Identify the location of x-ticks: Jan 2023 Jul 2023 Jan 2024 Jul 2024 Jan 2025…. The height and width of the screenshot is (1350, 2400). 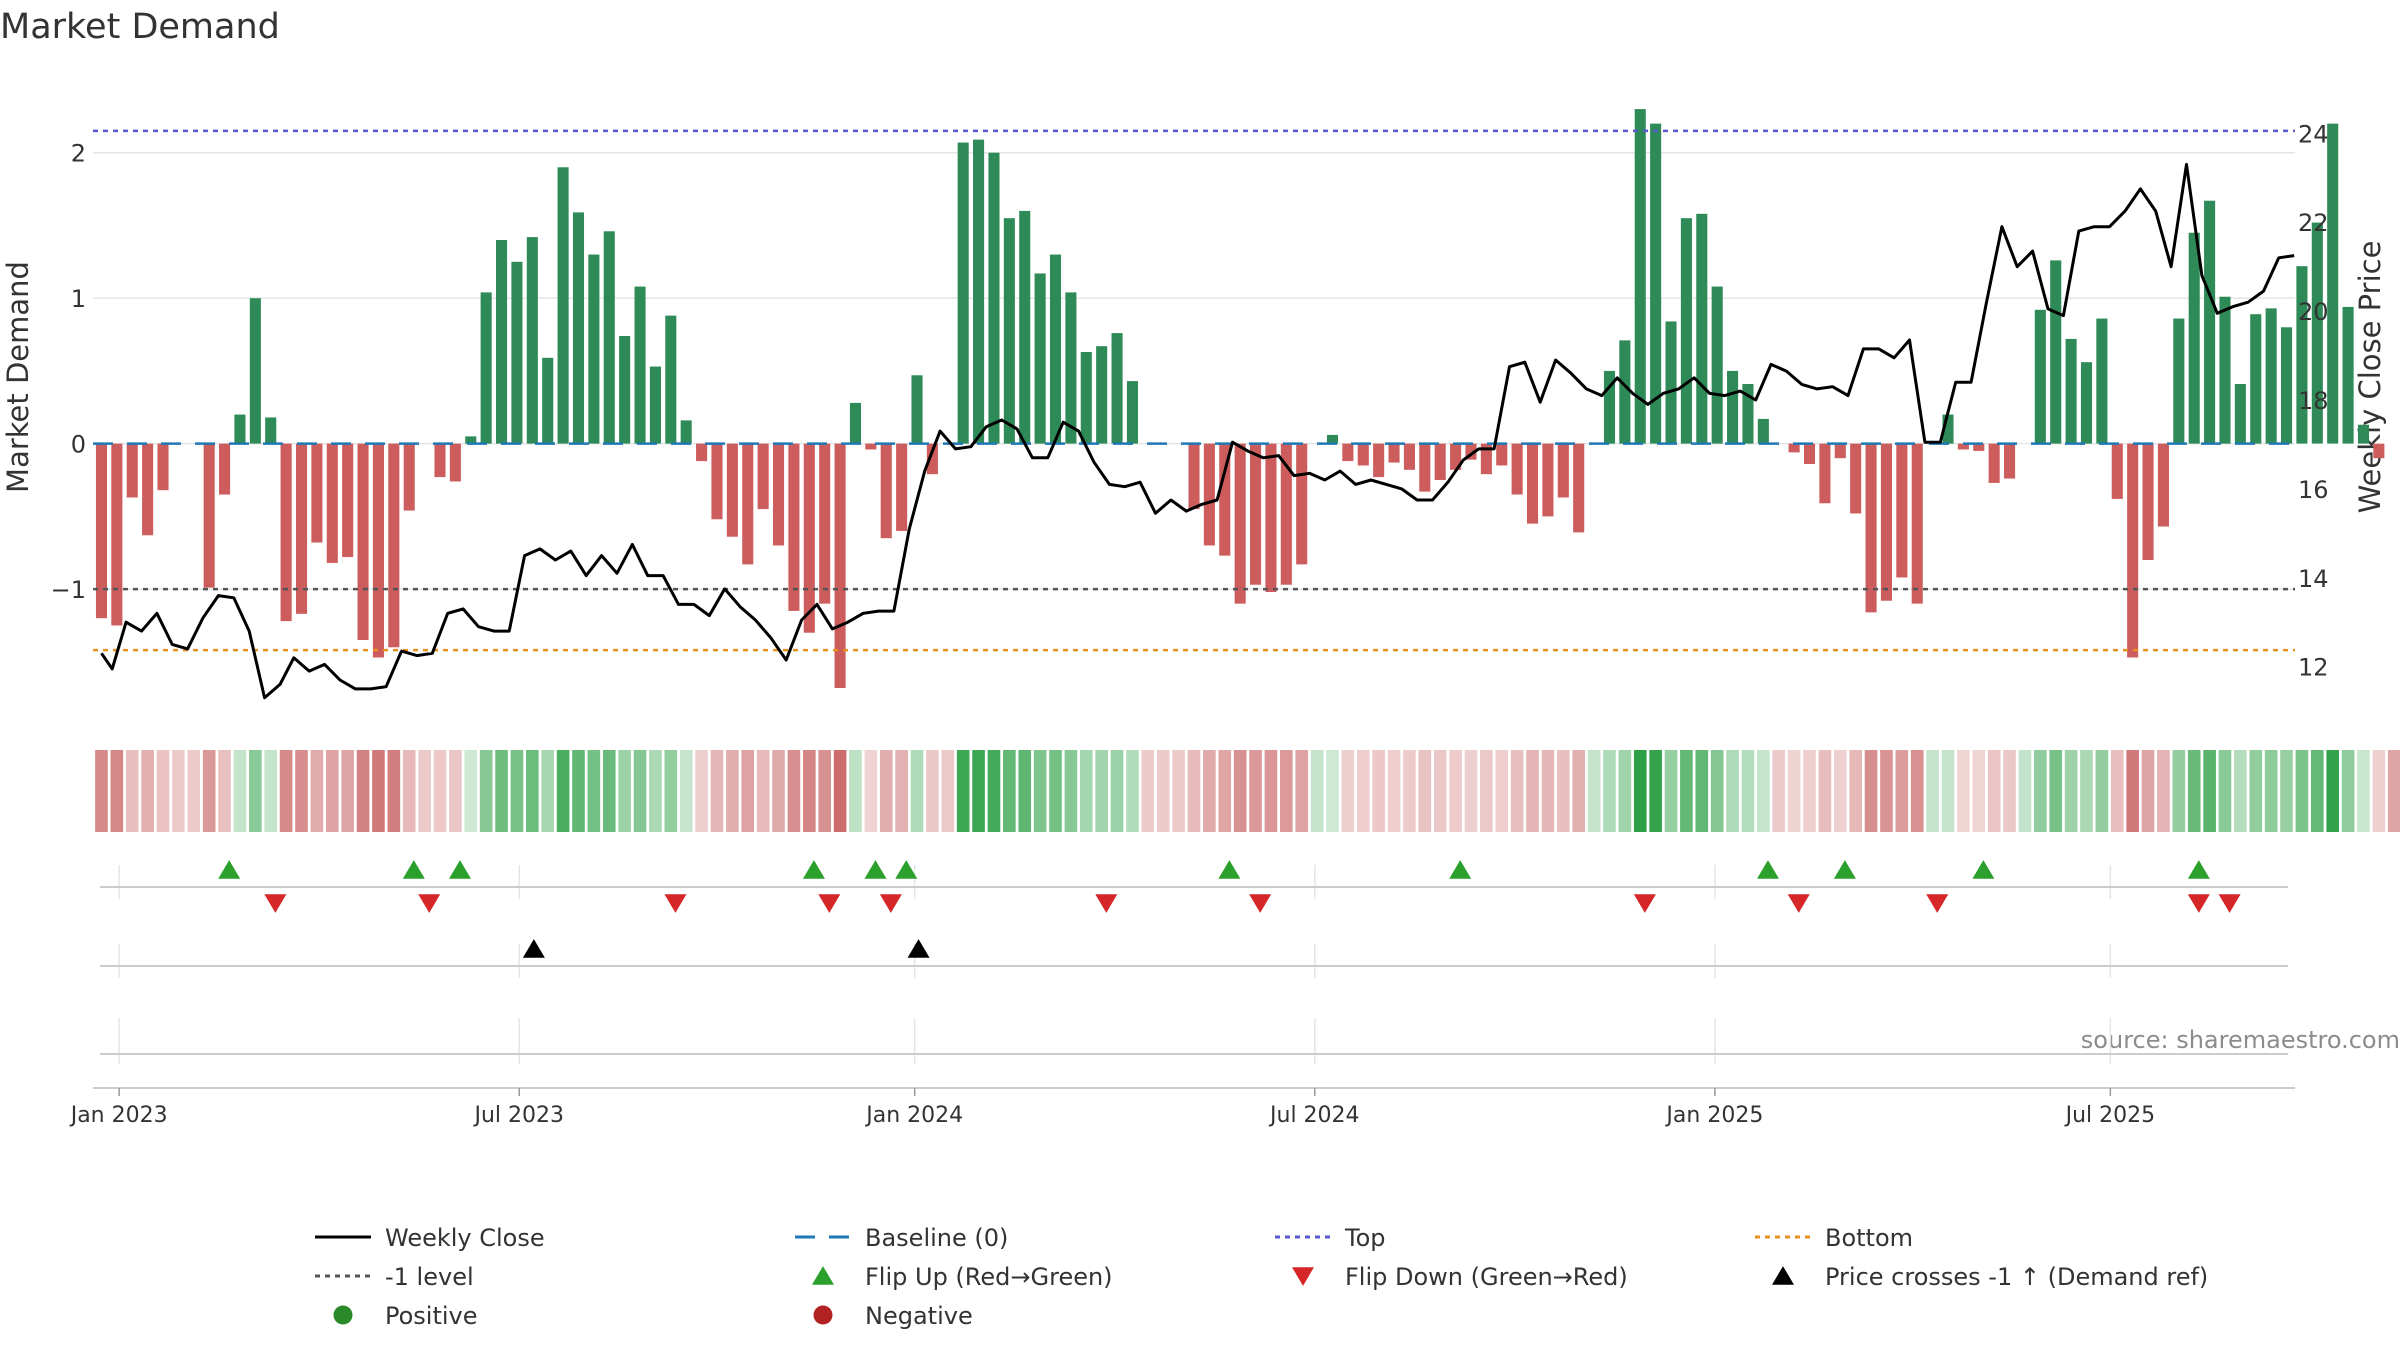
(1112, 1108).